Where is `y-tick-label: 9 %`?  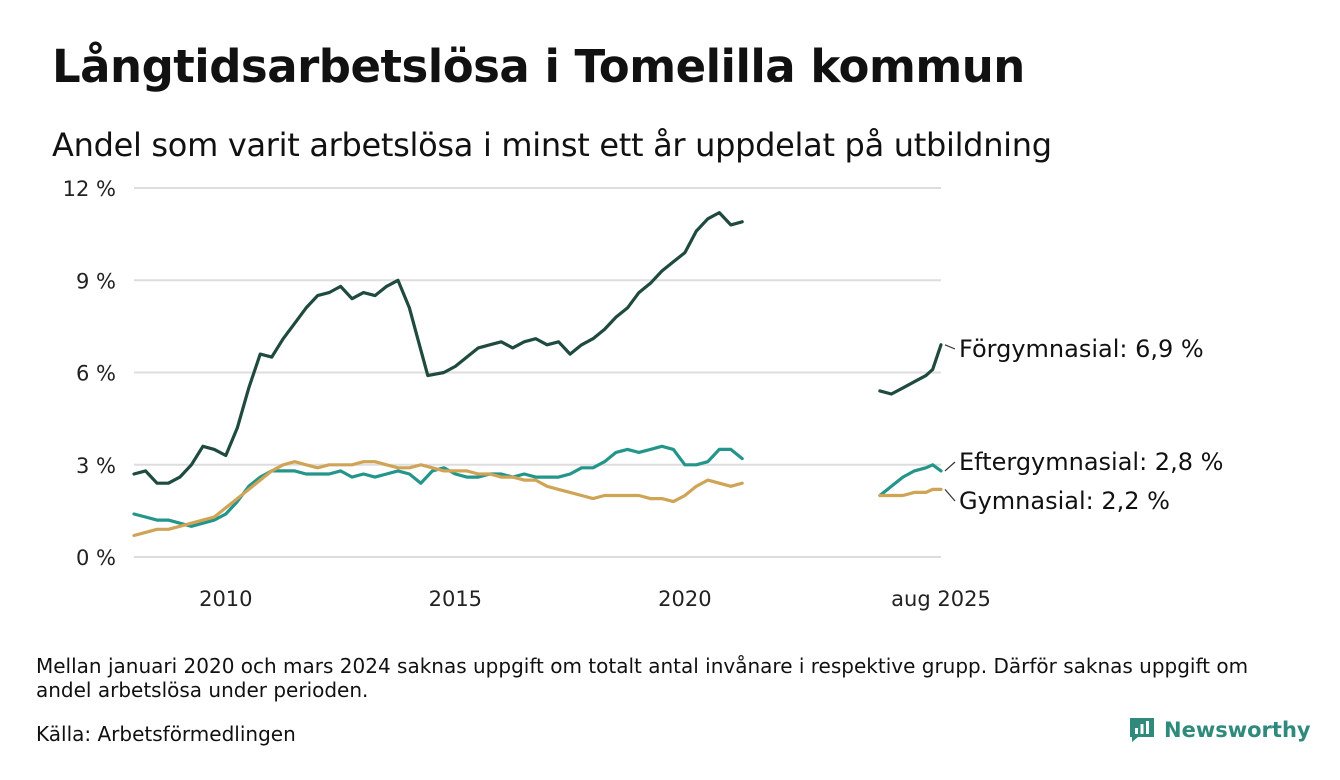 y-tick-label: 9 % is located at coordinates (96, 281).